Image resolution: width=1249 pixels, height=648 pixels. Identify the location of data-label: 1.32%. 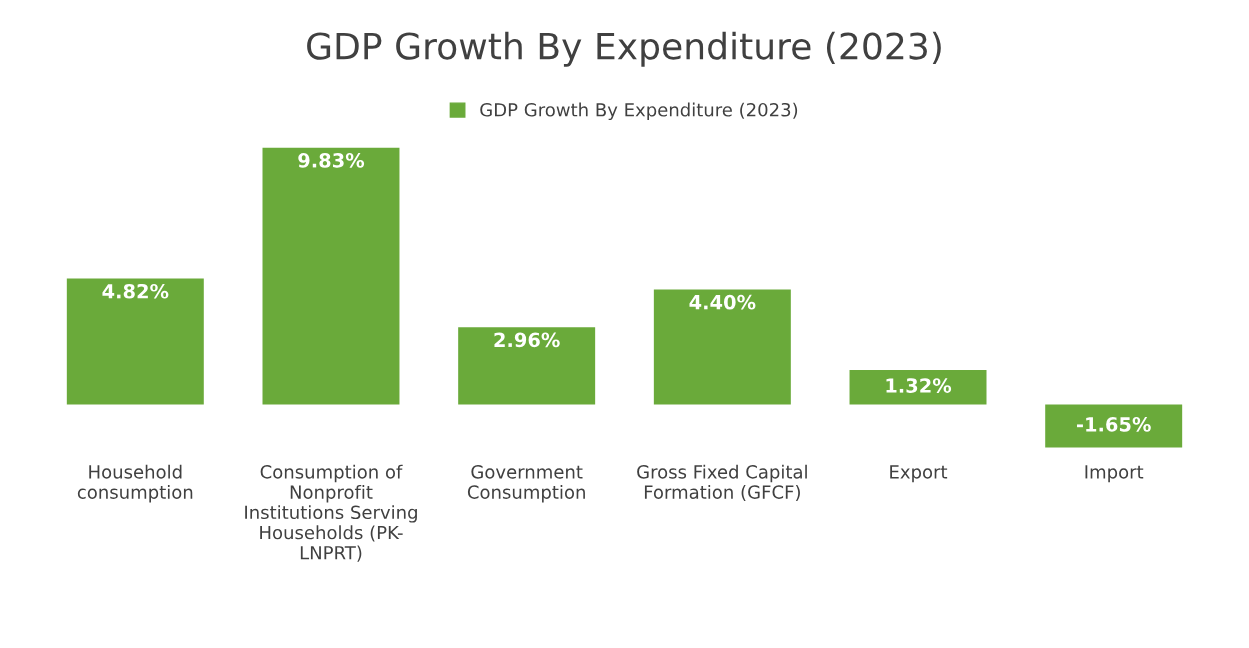
(919, 385).